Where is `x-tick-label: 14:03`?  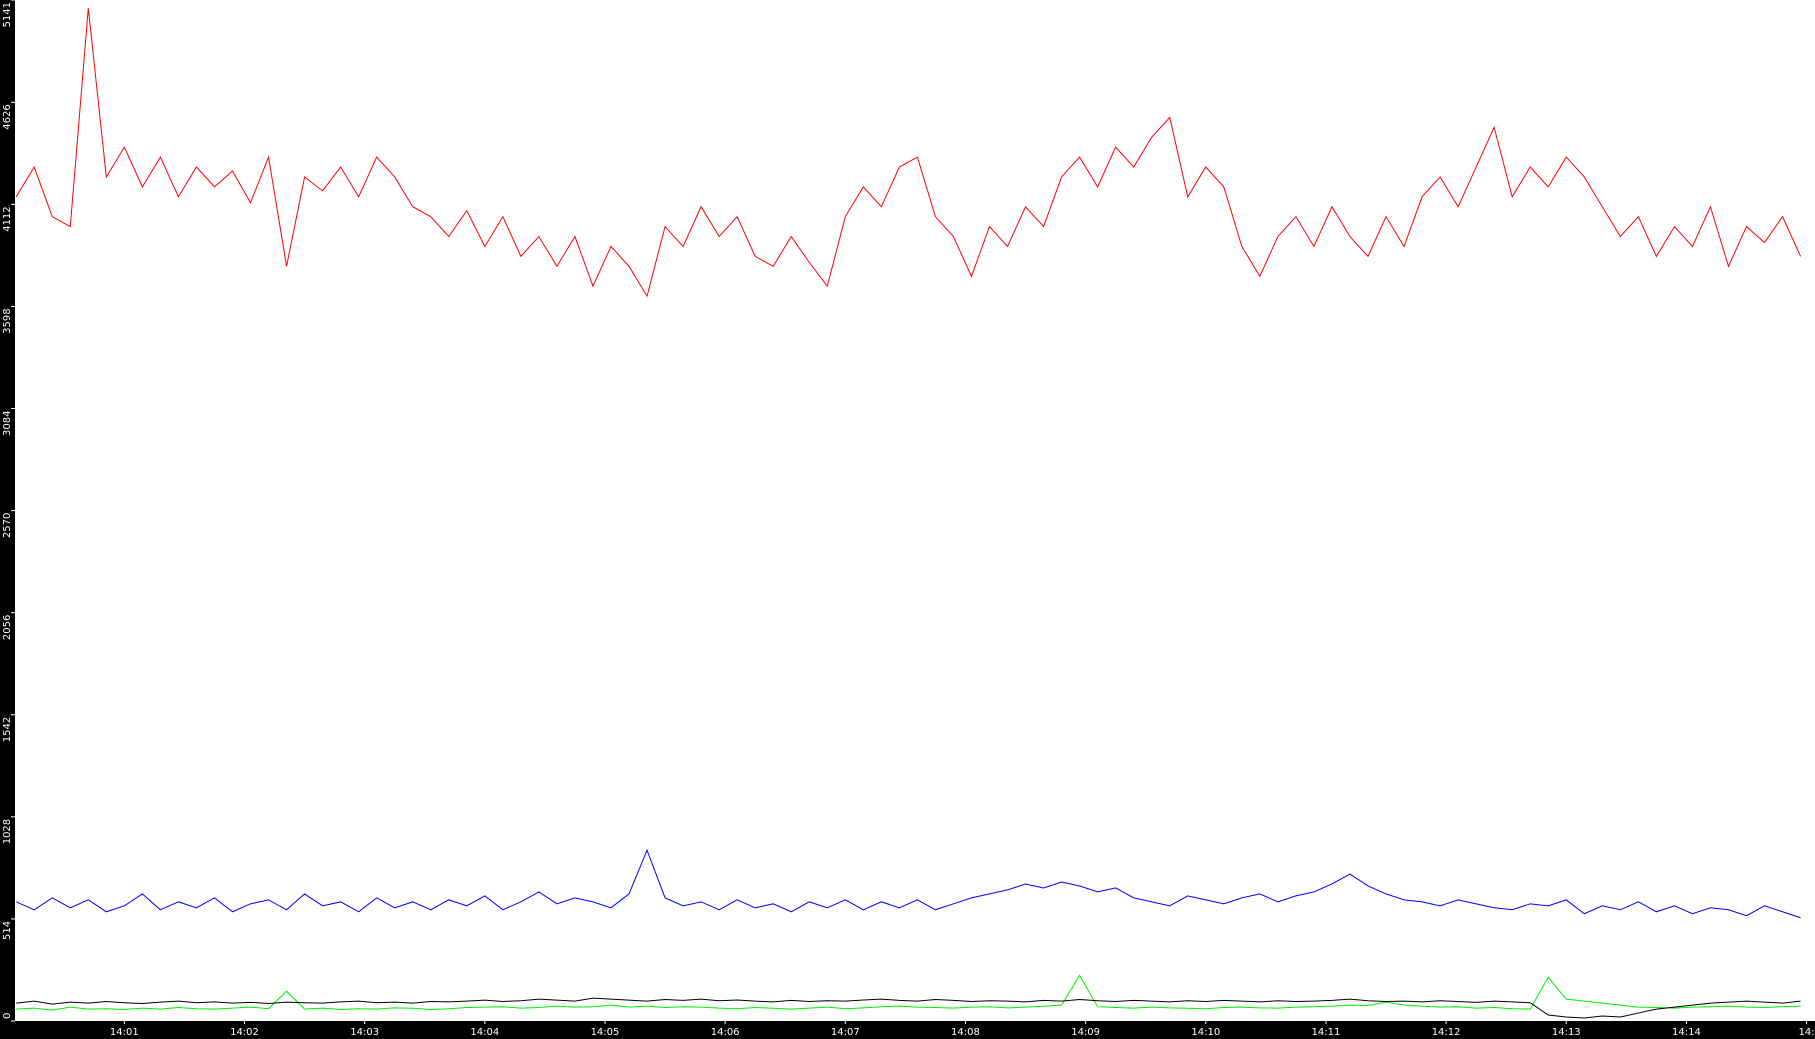 x-tick-label: 14:03 is located at coordinates (364, 1032).